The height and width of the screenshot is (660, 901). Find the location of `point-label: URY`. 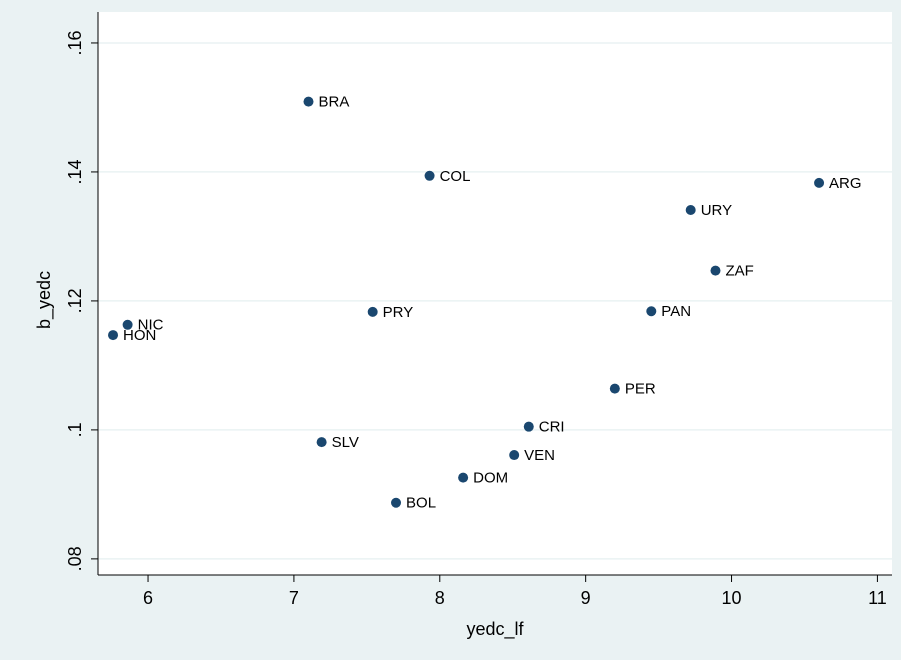

point-label: URY is located at coordinates (716, 210).